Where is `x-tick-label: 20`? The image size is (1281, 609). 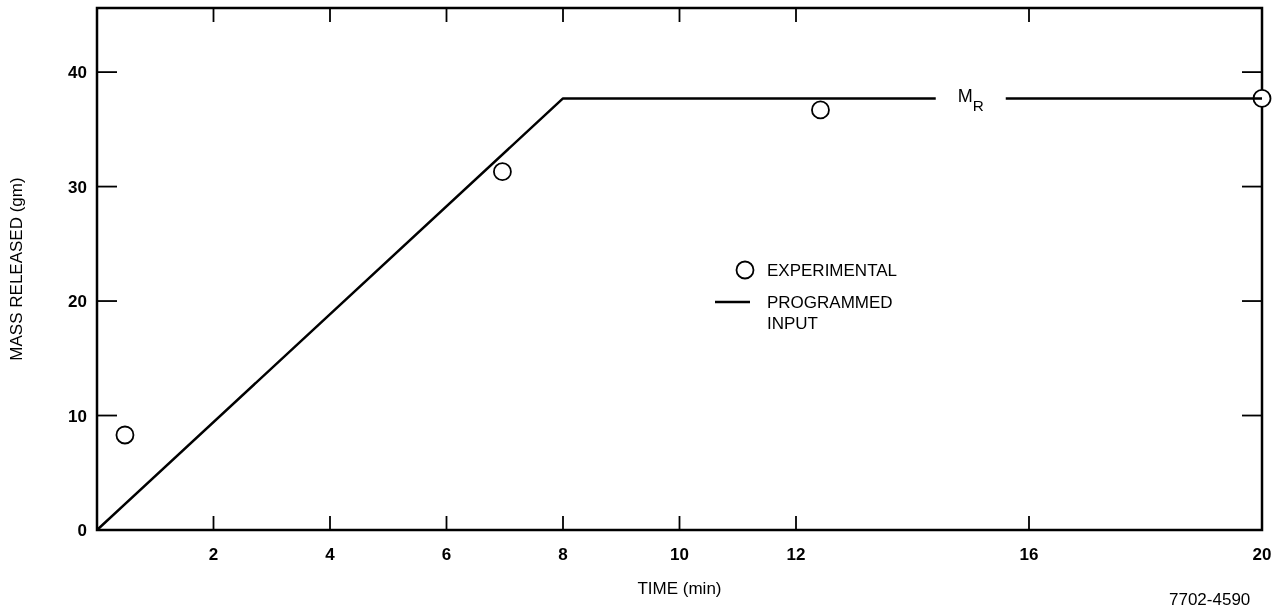
x-tick-label: 20 is located at coordinates (1262, 554).